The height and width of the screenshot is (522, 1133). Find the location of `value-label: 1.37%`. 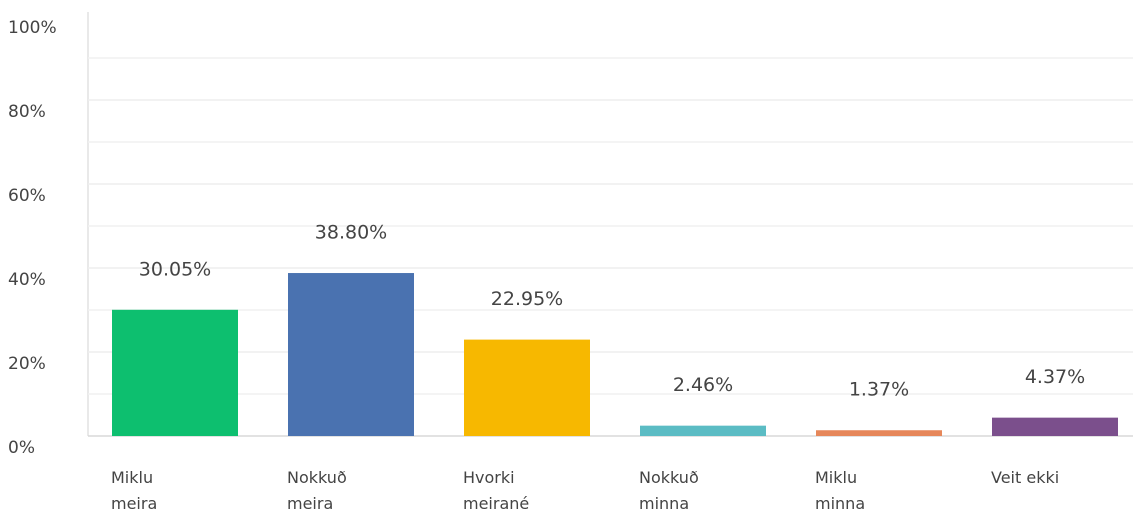

value-label: 1.37% is located at coordinates (879, 390).